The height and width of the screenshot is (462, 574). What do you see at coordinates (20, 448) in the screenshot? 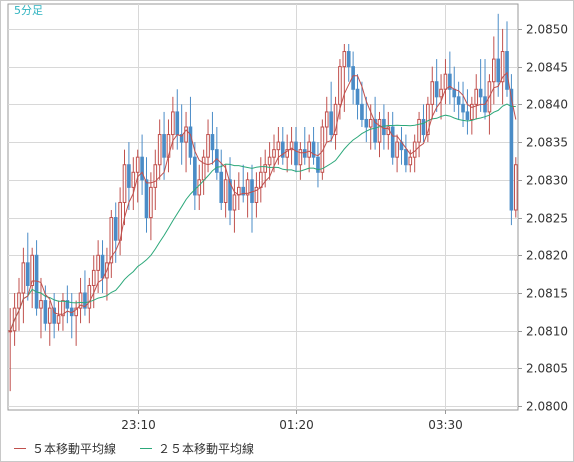
I see `legend-swatch-ma5` at bounding box center [20, 448].